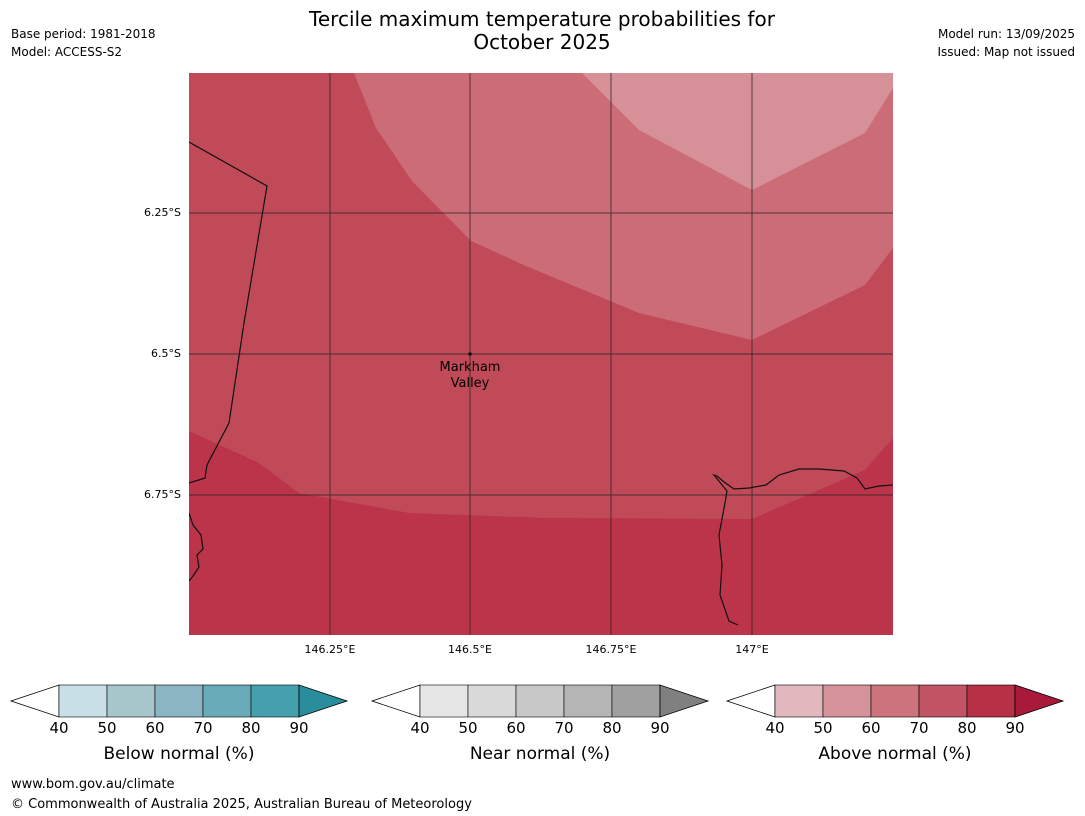 This screenshot has height=816, width=1085. Describe the element at coordinates (299, 728) in the screenshot. I see `cb0-tick-90: 90` at that location.